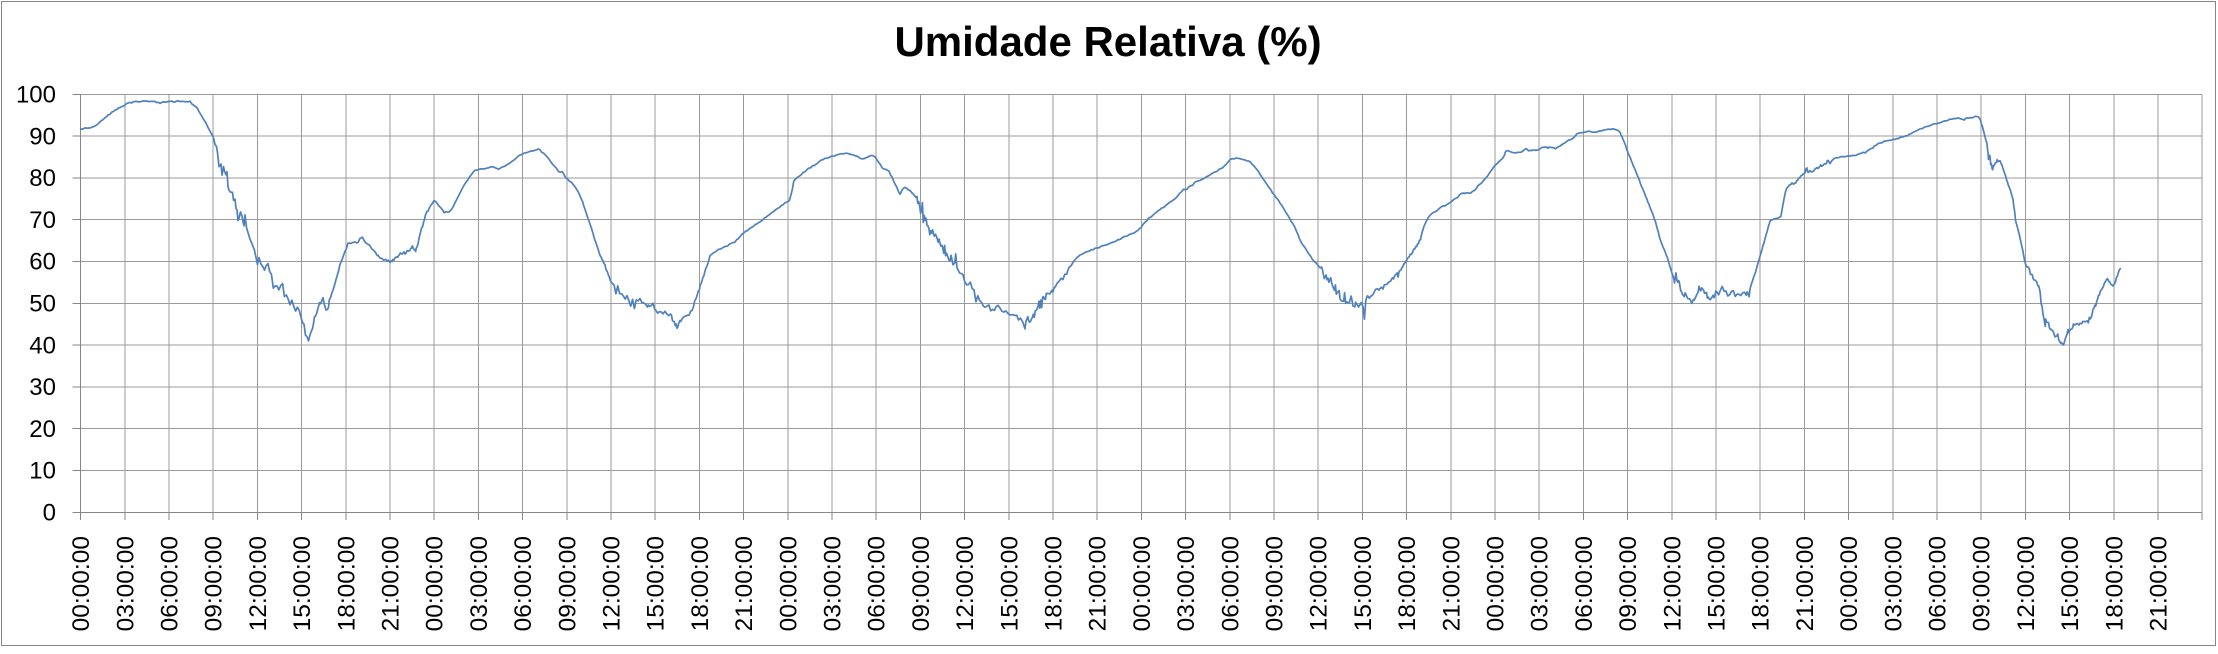 The width and height of the screenshot is (2218, 654). What do you see at coordinates (49, 513) in the screenshot?
I see `svg-text: 0` at bounding box center [49, 513].